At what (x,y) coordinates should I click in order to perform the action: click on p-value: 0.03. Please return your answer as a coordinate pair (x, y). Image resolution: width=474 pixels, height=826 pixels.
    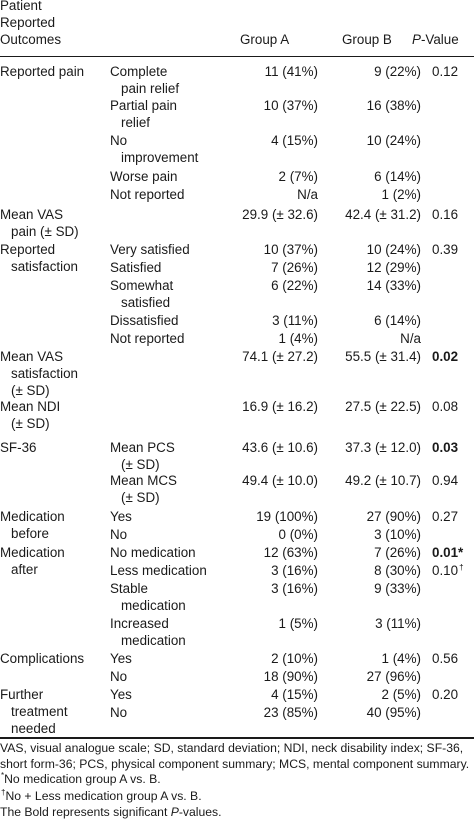
    Looking at the image, I should click on (445, 447).